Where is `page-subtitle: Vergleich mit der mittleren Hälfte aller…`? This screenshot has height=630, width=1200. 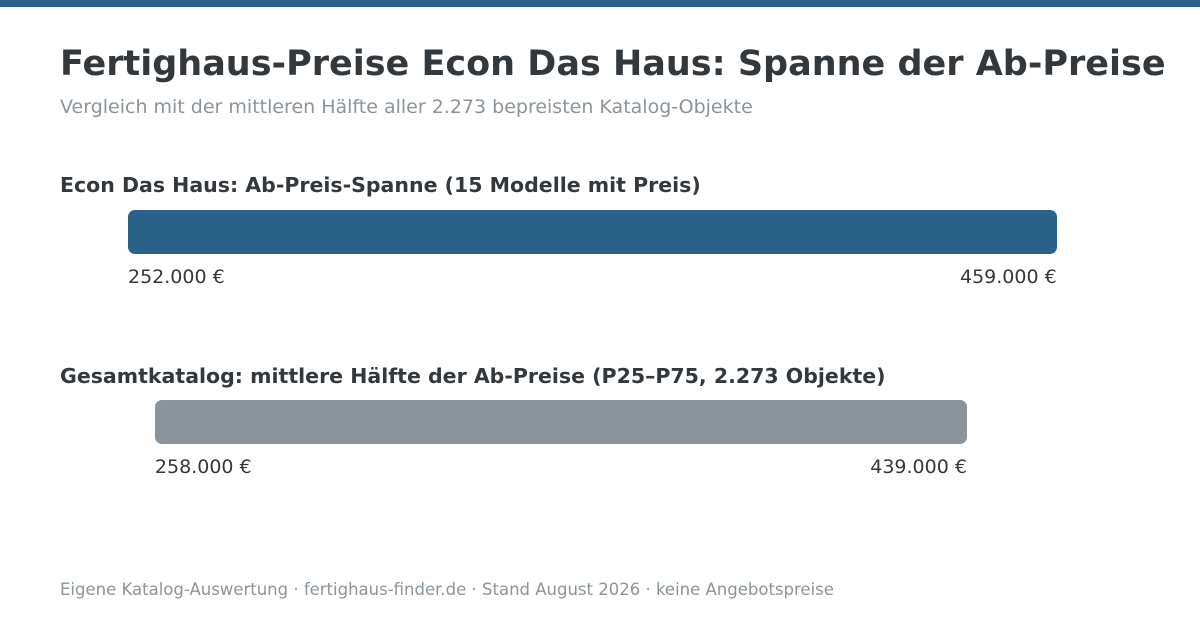 page-subtitle: Vergleich mit der mittleren Hälfte aller… is located at coordinates (406, 107).